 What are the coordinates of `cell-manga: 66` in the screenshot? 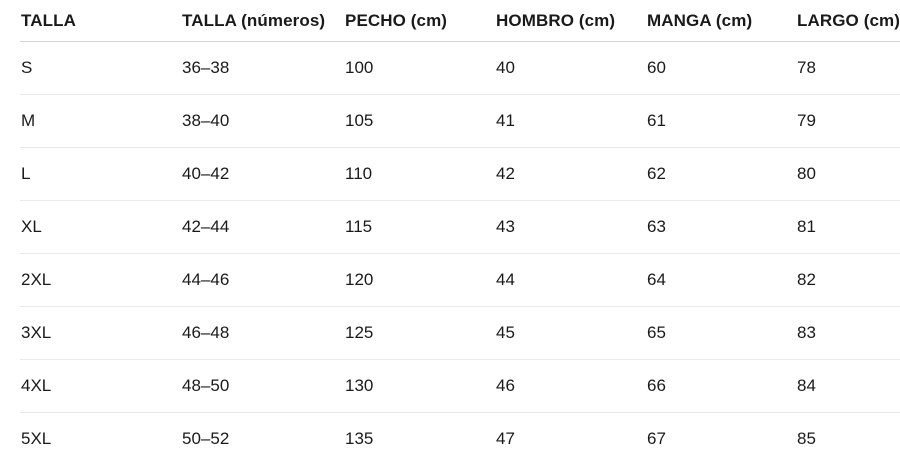 It's located at (722, 386).